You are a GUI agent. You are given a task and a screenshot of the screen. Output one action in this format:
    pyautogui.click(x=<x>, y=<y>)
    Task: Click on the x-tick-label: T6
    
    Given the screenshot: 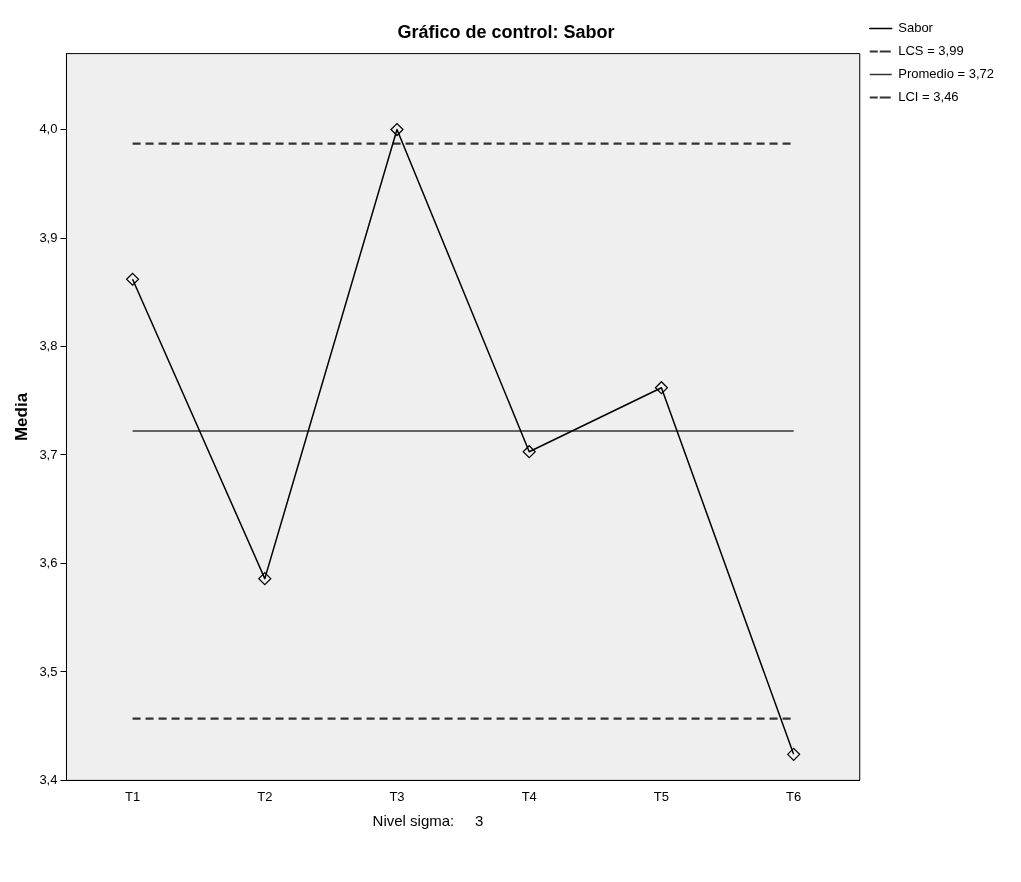 What is the action you would take?
    pyautogui.click(x=794, y=796)
    